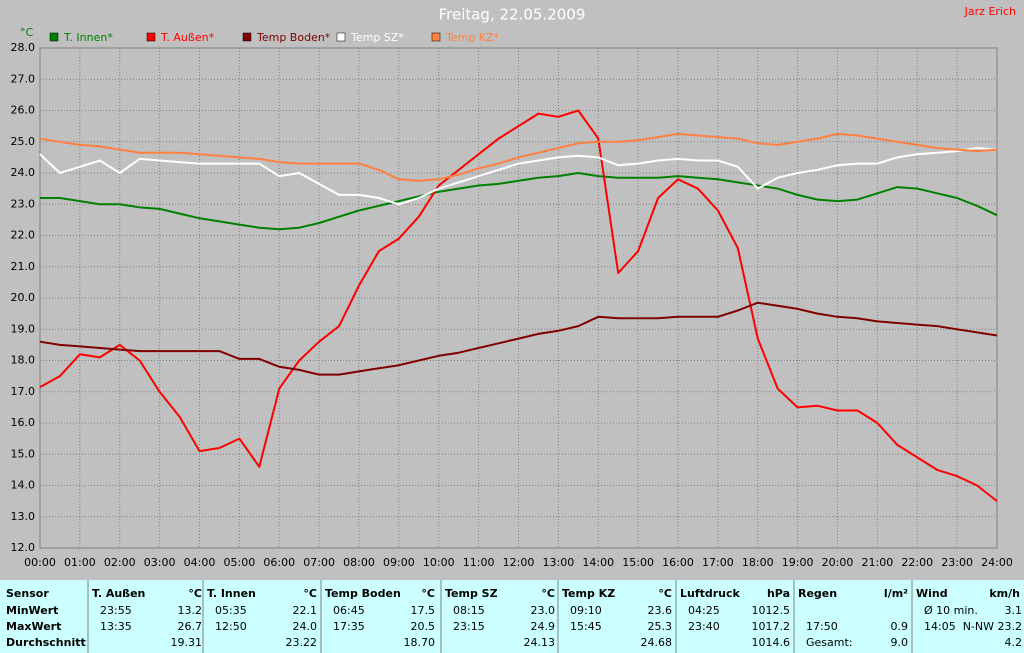  What do you see at coordinates (957, 562) in the screenshot?
I see `x-tick-label: 23:00` at bounding box center [957, 562].